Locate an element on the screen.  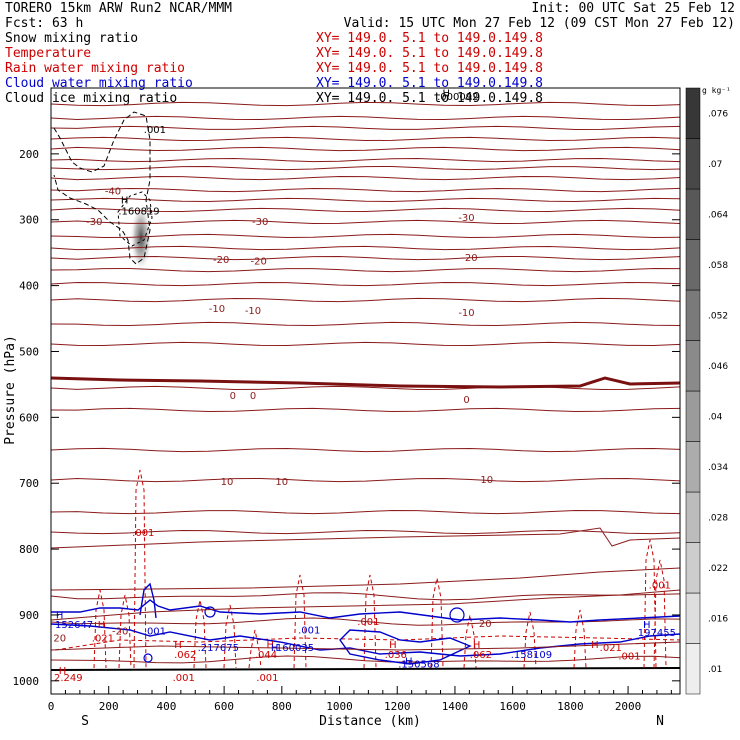
cloud-ice-contour is located at coordinates (102, 188).